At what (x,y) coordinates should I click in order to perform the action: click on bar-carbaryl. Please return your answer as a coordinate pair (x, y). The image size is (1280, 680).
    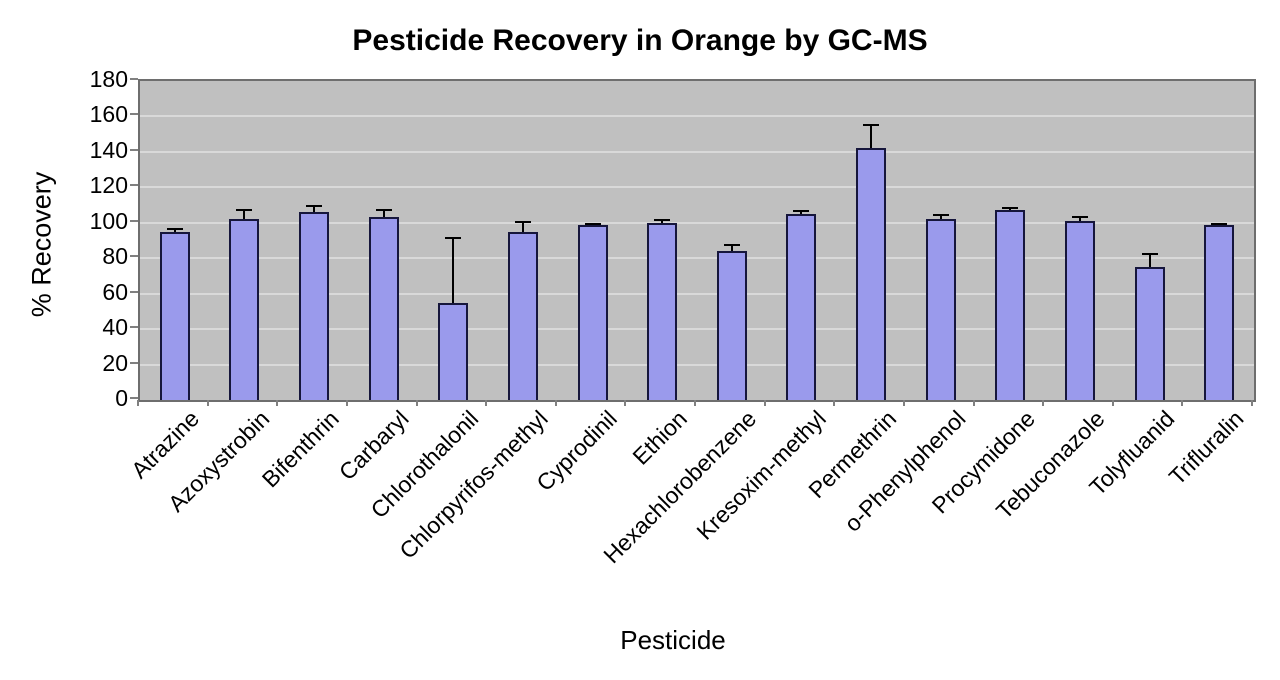
    Looking at the image, I should click on (383, 308).